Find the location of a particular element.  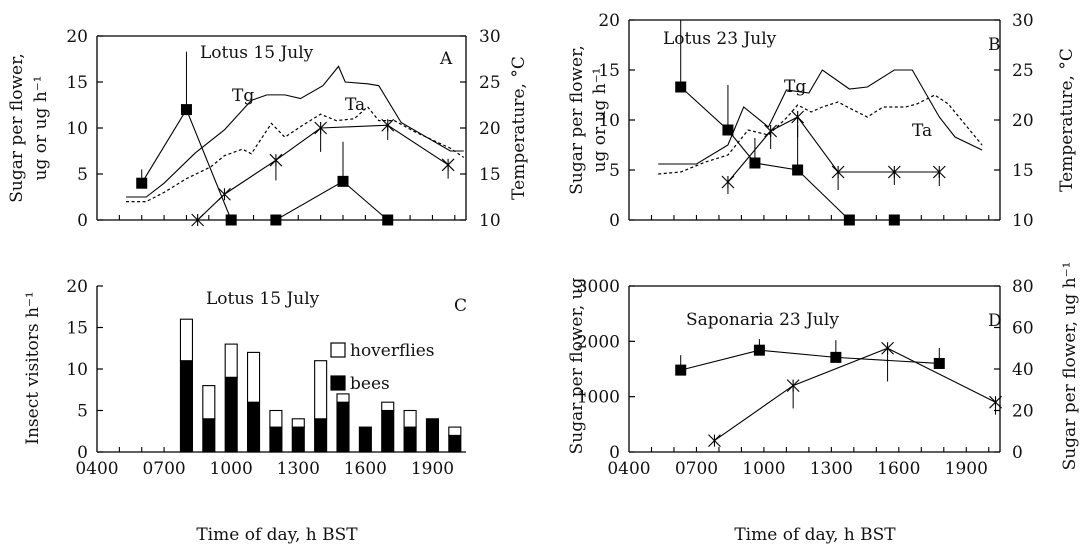

panel-c-ytick-label: 5 is located at coordinates (82, 412).